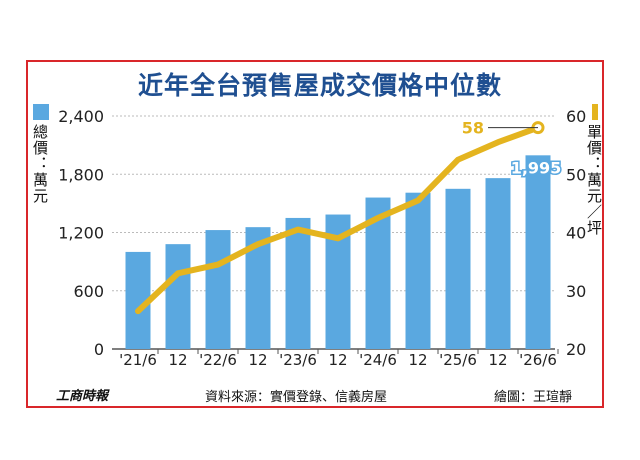 This screenshot has height=460, width=640. What do you see at coordinates (81, 116) in the screenshot?
I see `left-tick-label: 2,400` at bounding box center [81, 116].